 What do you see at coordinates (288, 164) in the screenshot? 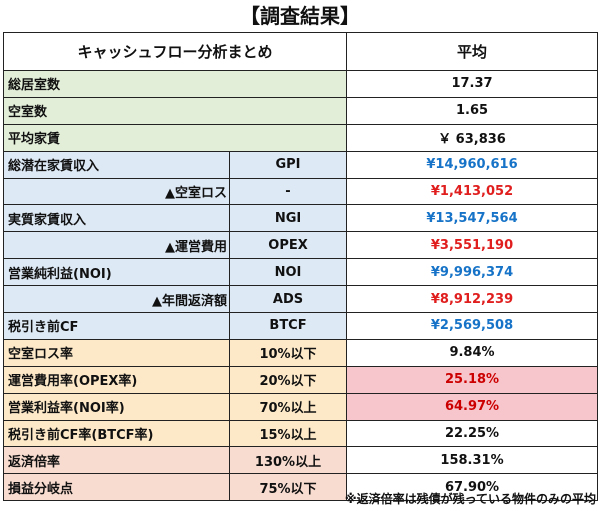
I see `row-code: GPI` at bounding box center [288, 164].